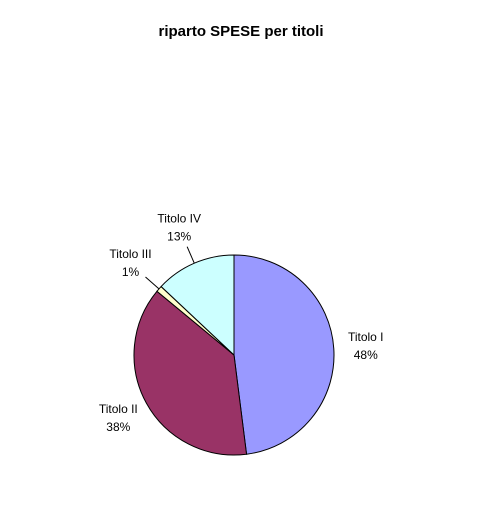  I want to click on slice-value-label: 1%, so click(131, 272).